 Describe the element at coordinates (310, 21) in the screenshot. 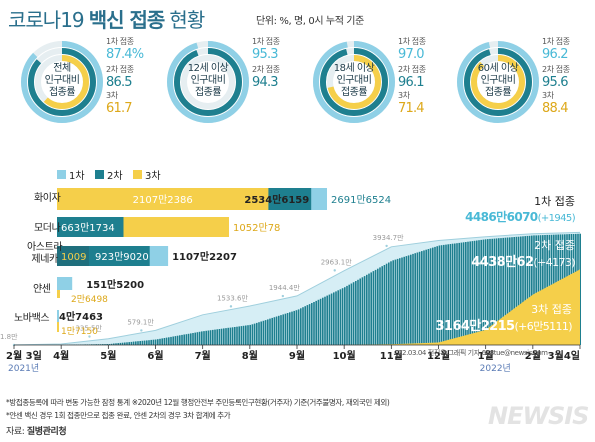

I see `unit-note: 단위: %, 명, 0시 누적 기준` at that location.